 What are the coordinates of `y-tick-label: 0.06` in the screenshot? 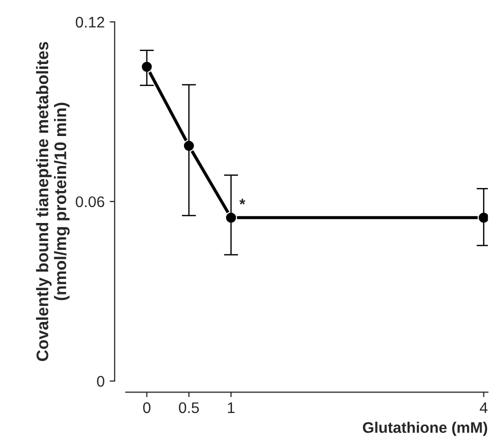 It's located at (90, 202).